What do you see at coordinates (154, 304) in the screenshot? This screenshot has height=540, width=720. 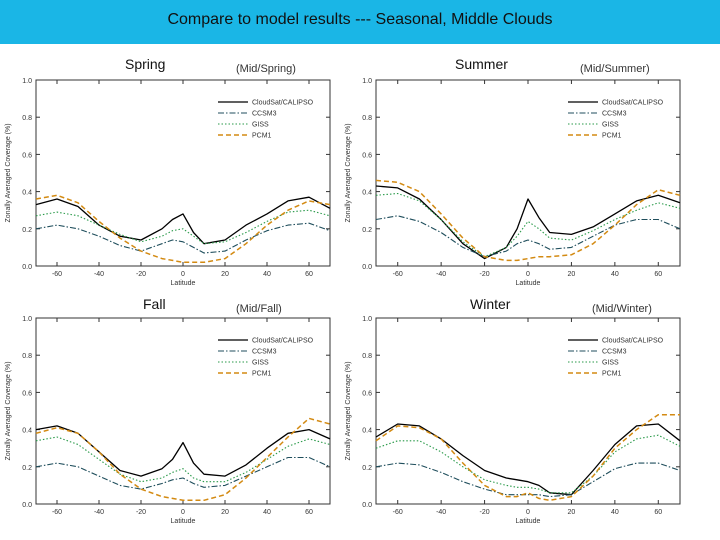 I see `season-label-fall: Fall` at bounding box center [154, 304].